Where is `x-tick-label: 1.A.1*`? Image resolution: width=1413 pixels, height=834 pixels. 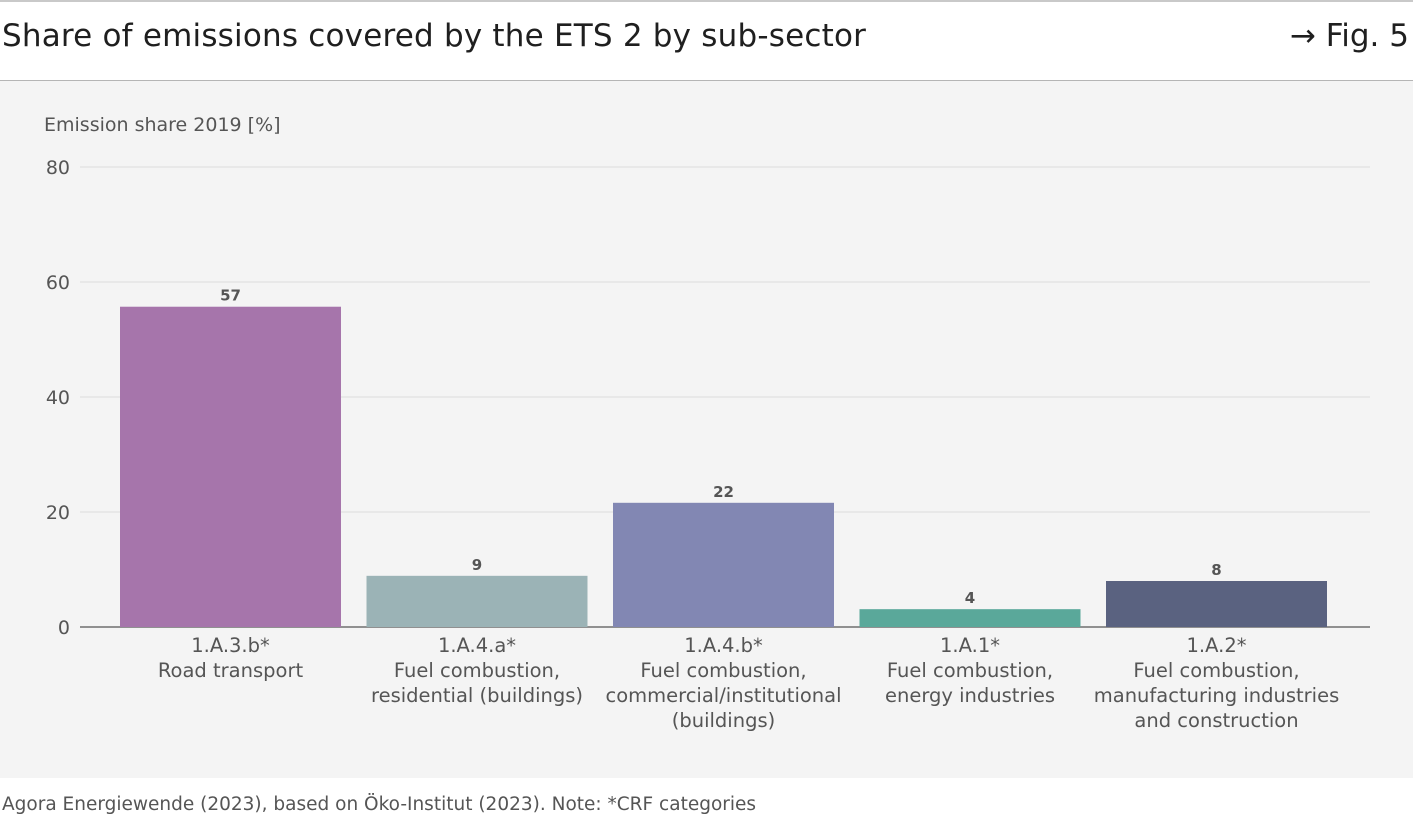 x-tick-label: 1.A.1* is located at coordinates (970, 645).